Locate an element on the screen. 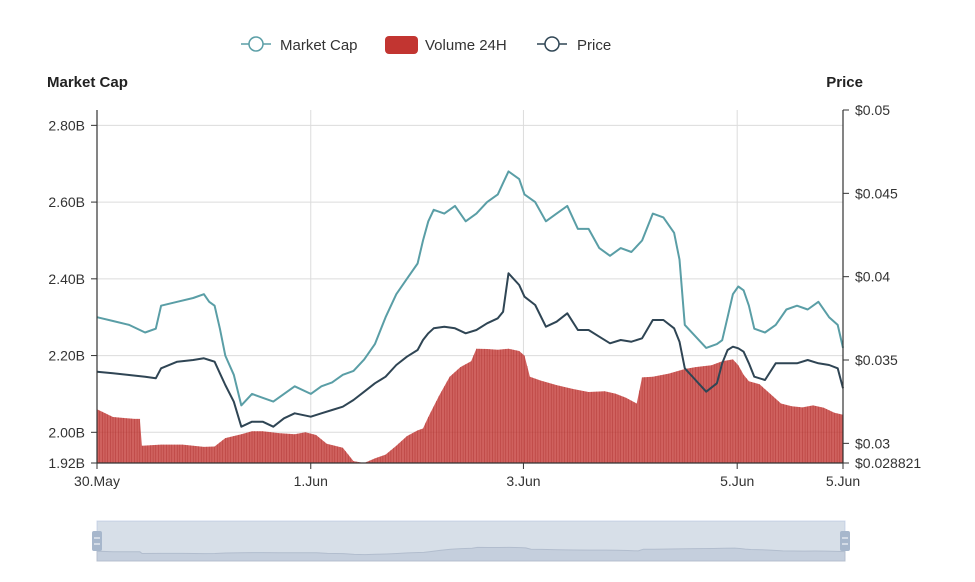  left-tick-label: 2.20B is located at coordinates (66, 356).